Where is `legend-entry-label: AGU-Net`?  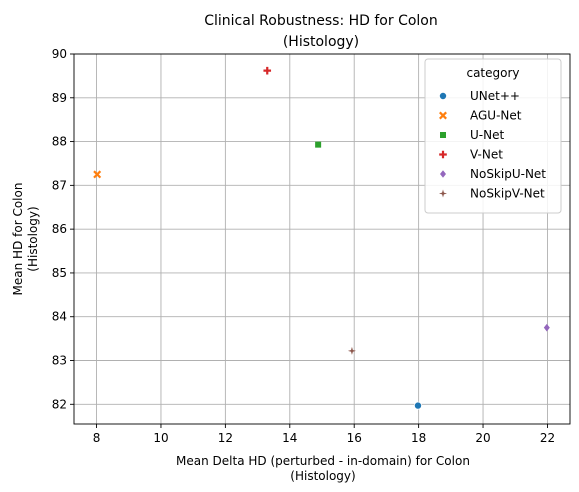
legend-entry-label: AGU-Net is located at coordinates (496, 116).